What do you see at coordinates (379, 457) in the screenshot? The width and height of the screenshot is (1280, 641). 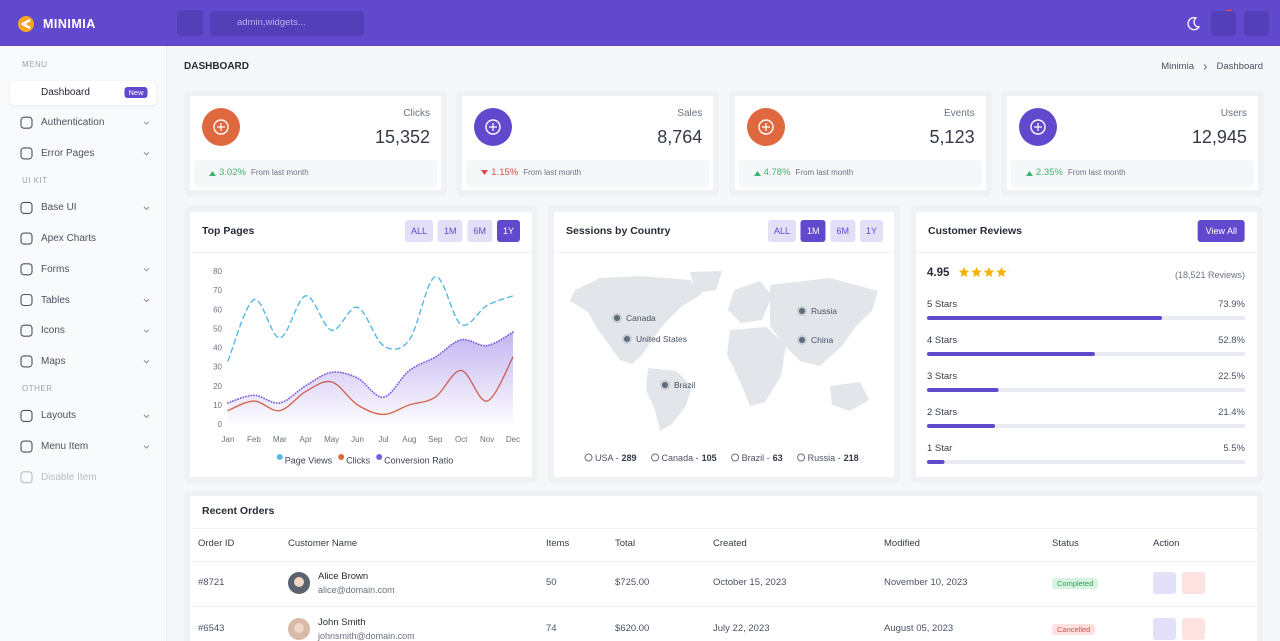 I see `legend-swatch` at bounding box center [379, 457].